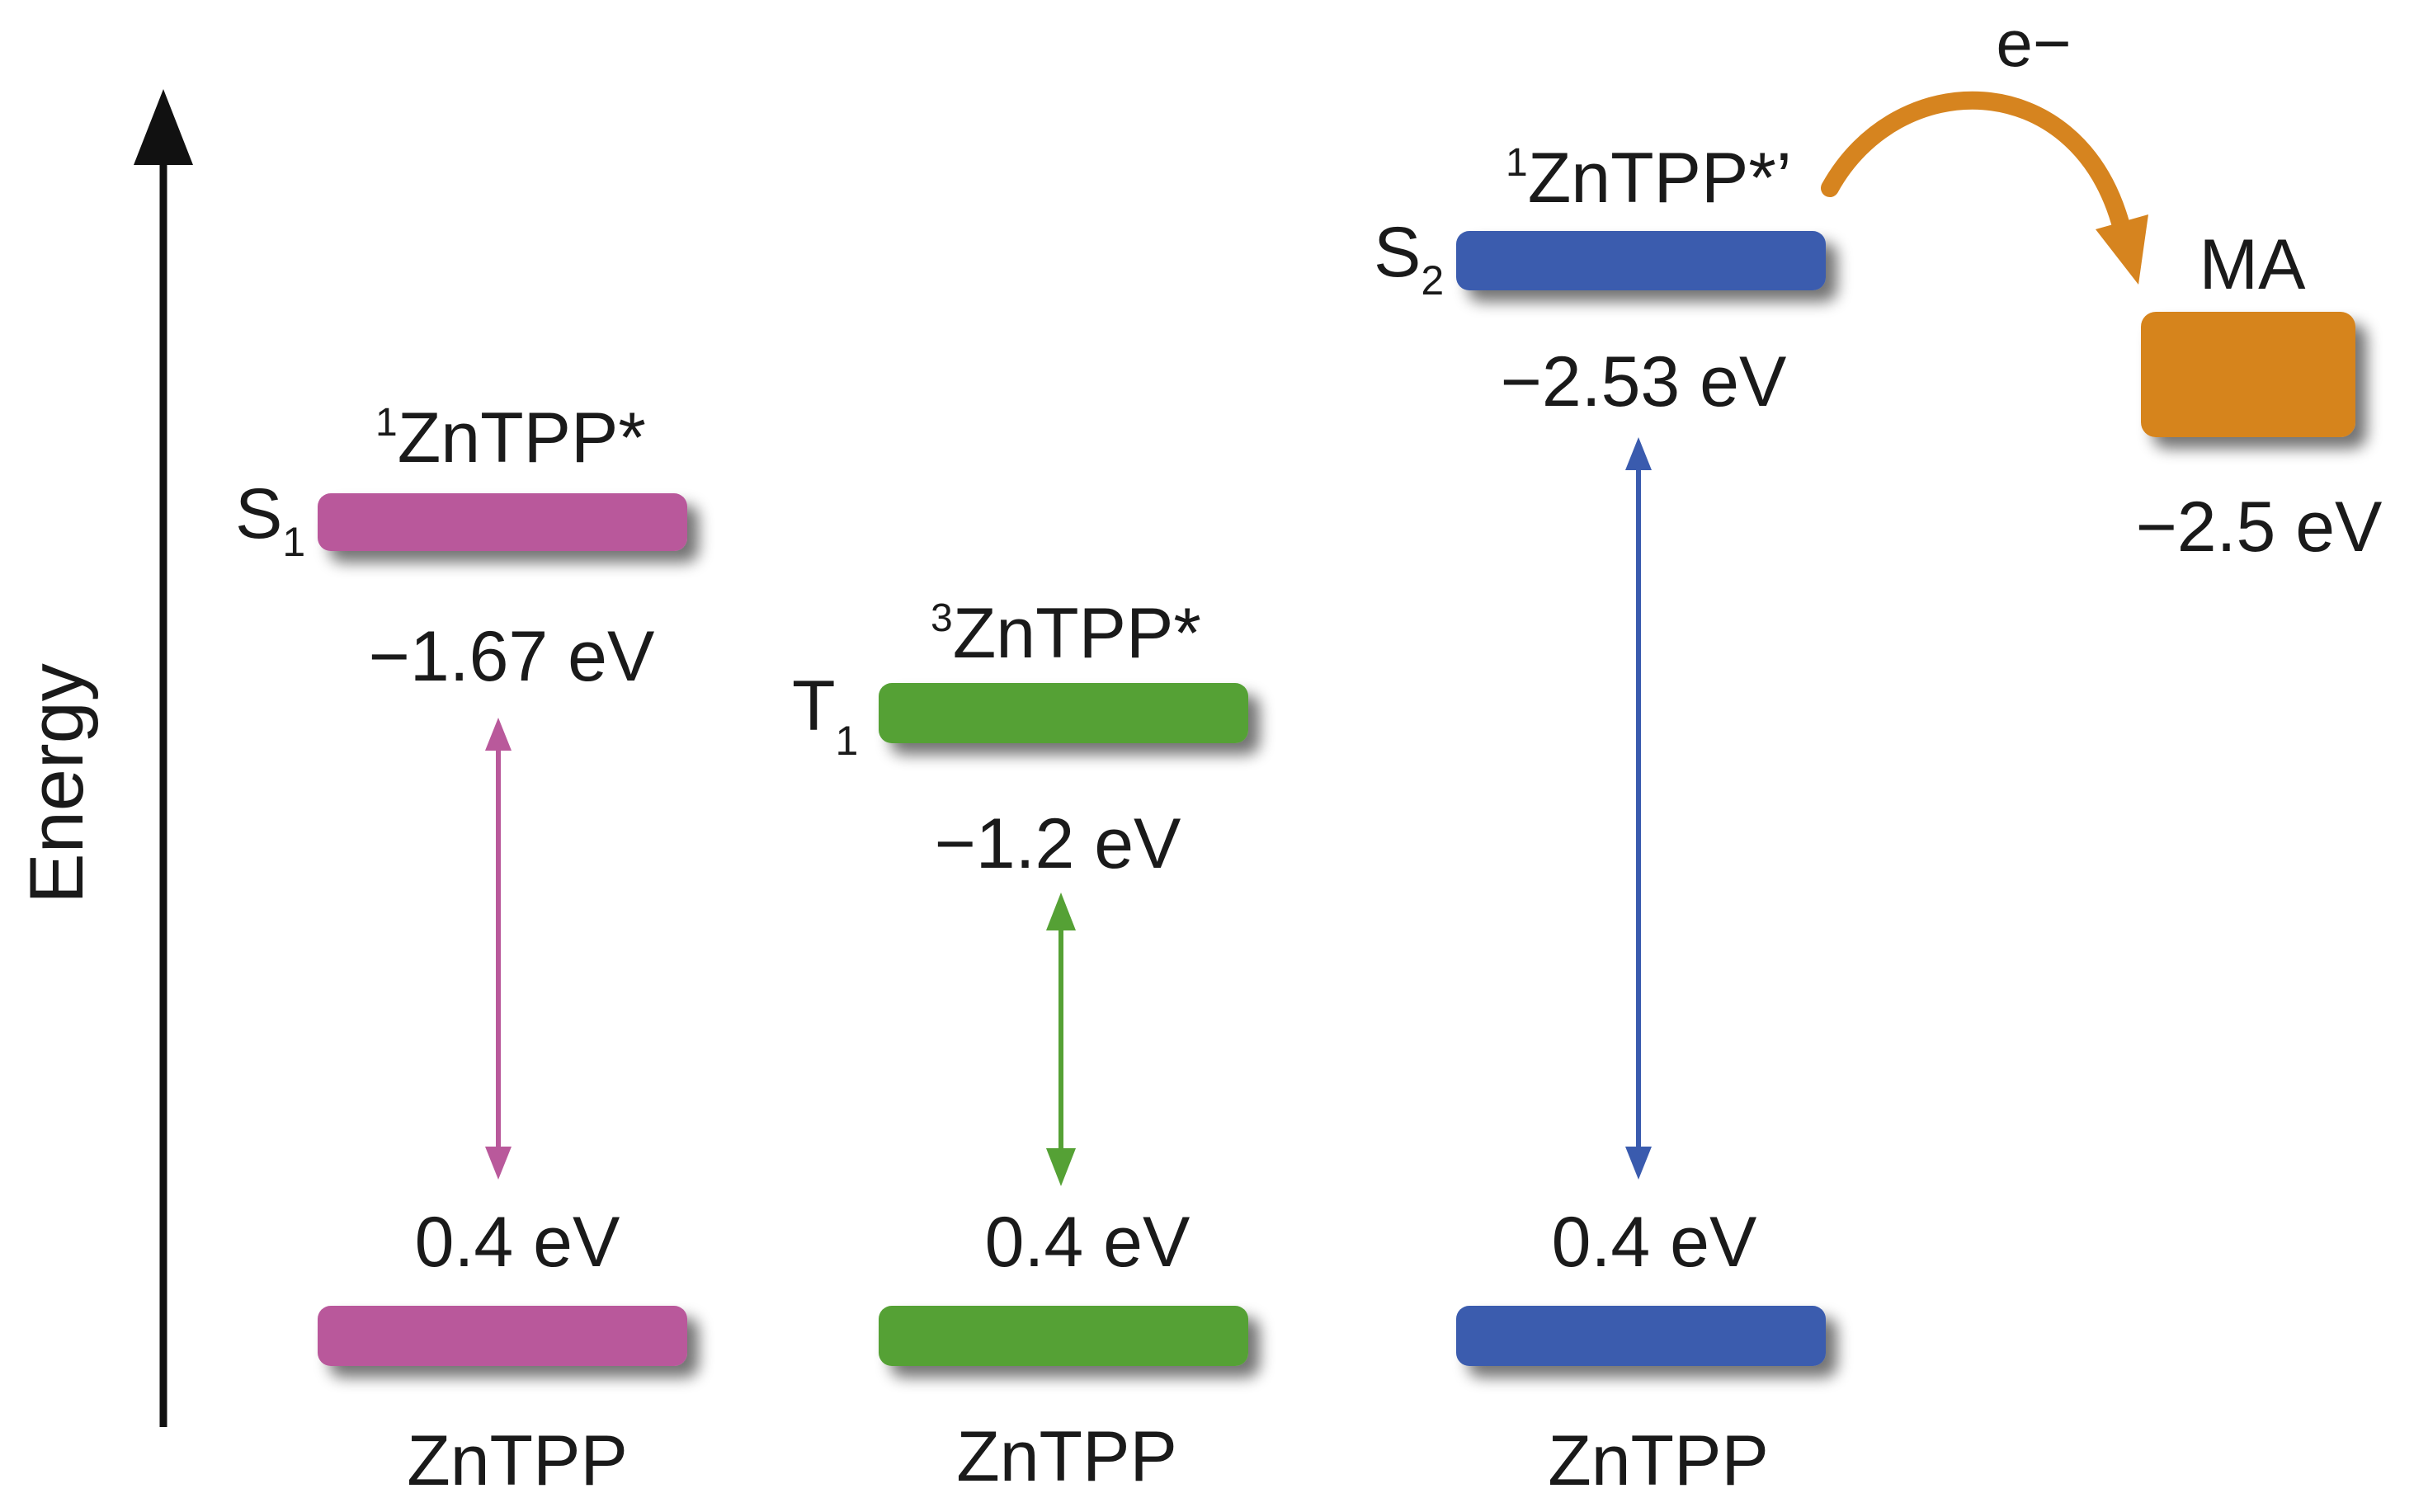  What do you see at coordinates (461, 949) in the screenshot?
I see `column-s1: S1 1ZnTPP* −1.67 eV 0.4 eV ZnTPP` at bounding box center [461, 949].